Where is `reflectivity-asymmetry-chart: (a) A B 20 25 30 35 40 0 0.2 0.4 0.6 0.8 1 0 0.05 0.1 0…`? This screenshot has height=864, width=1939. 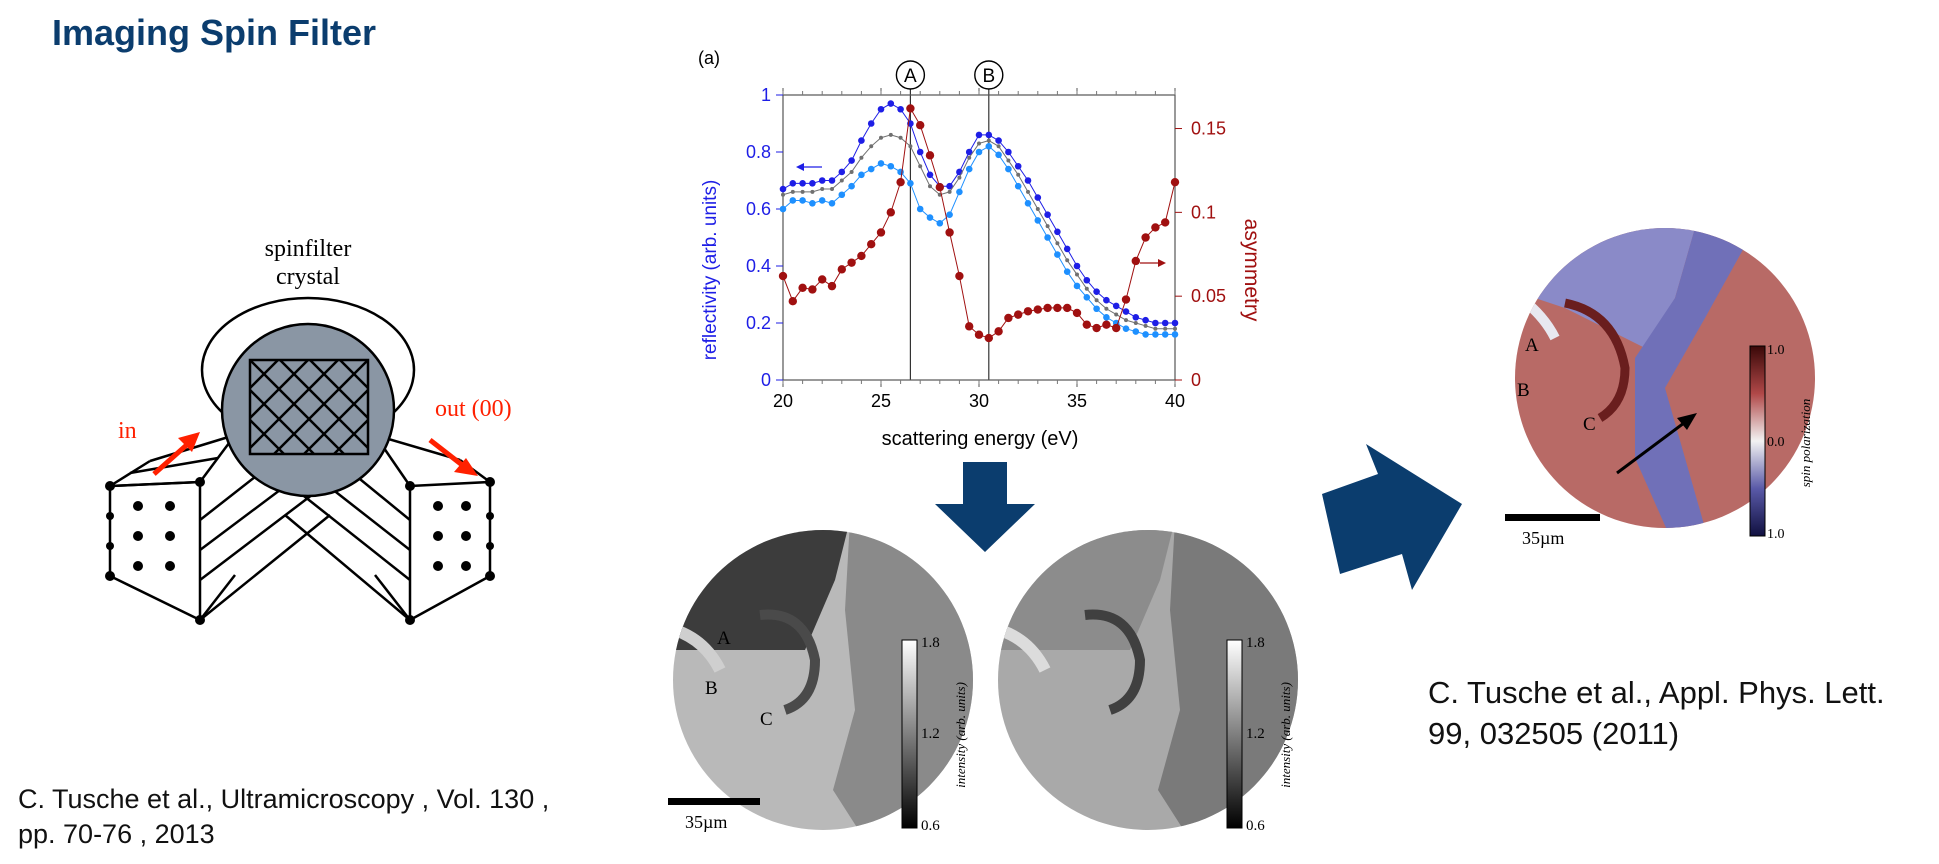
reflectivity-asymmetry-chart: (a) A B 20 25 30 35 40 0 0.2 0.4 0.6 0.8 1 0 0.05 0.1 0… is located at coordinates (980, 249).